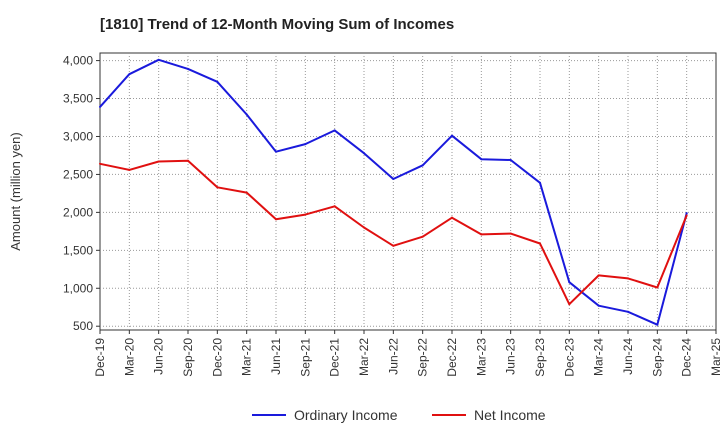  Describe the element at coordinates (452, 357) in the screenshot. I see `x-tick-label: Dec-22` at that location.